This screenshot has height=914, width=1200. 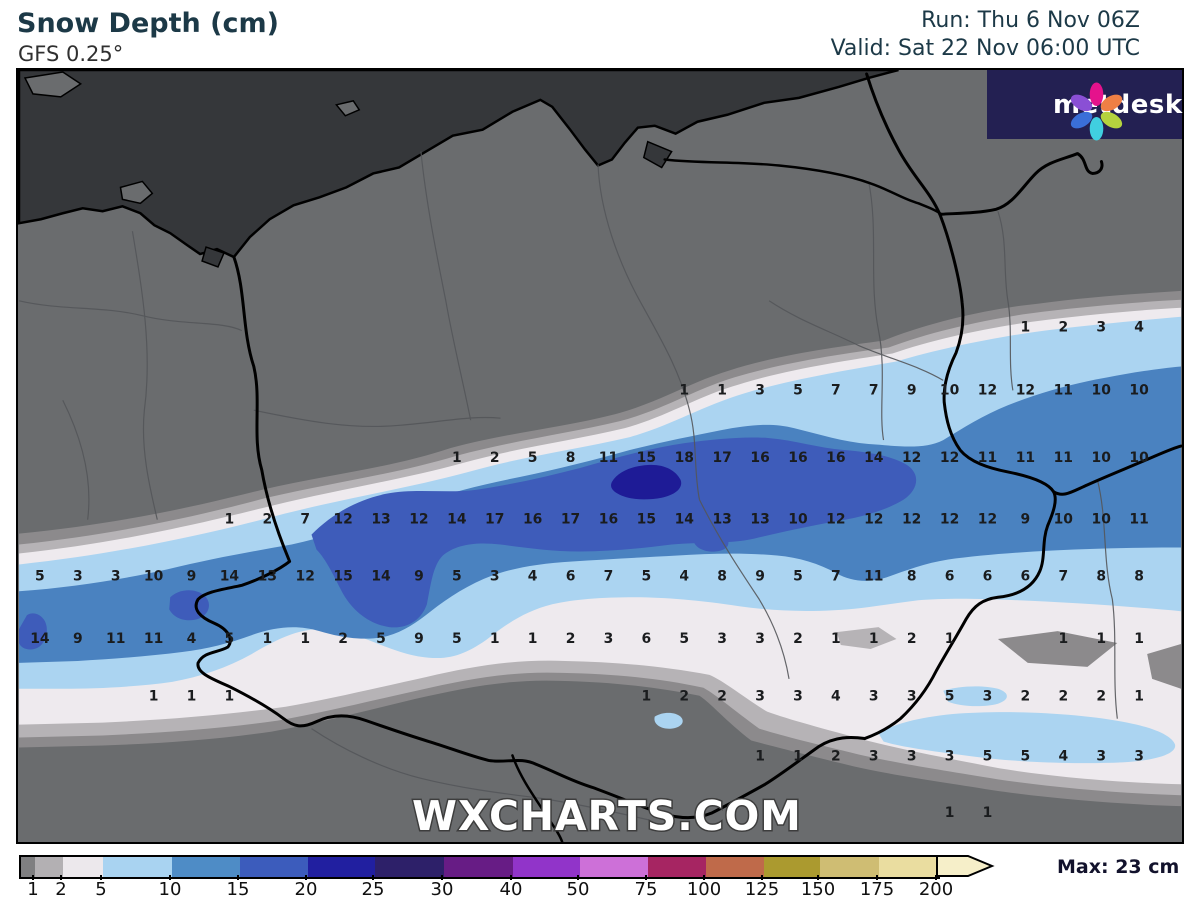 I want to click on valid-timestamp: Valid: Sat 22 Nov 06:00 UTC, so click(x=985, y=48).